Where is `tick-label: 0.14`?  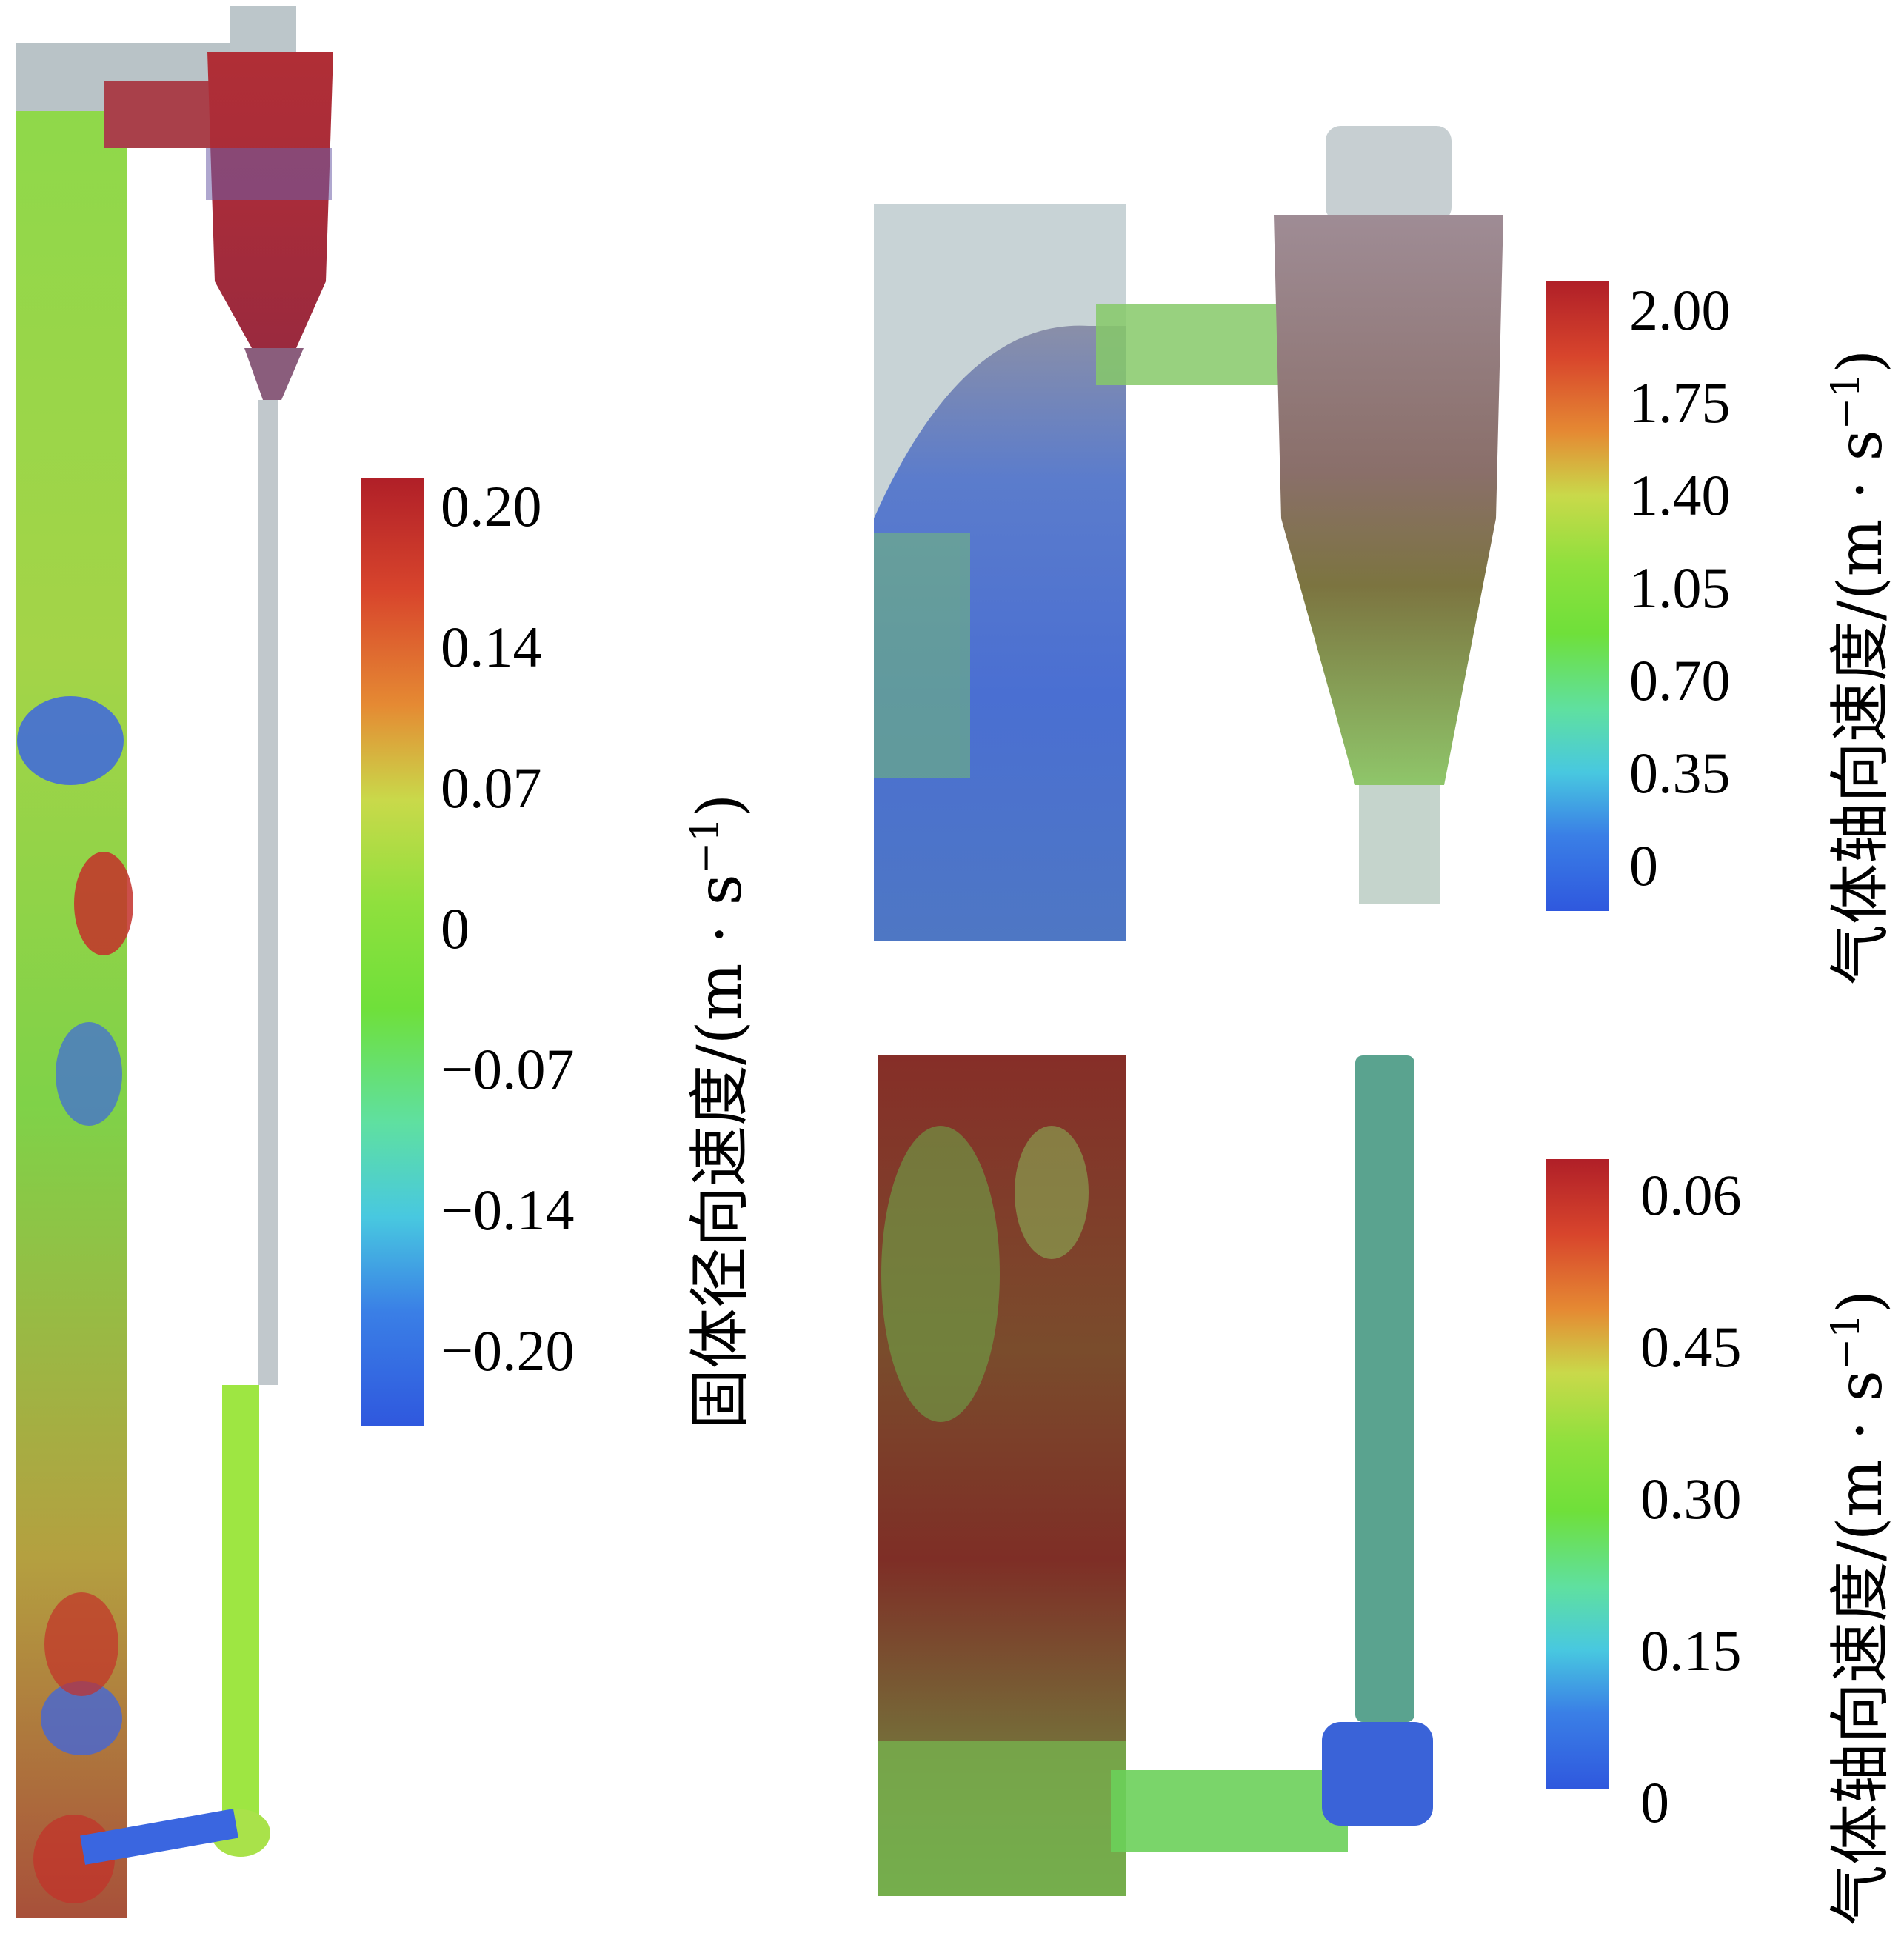
tick-label: 0.14 is located at coordinates (492, 647).